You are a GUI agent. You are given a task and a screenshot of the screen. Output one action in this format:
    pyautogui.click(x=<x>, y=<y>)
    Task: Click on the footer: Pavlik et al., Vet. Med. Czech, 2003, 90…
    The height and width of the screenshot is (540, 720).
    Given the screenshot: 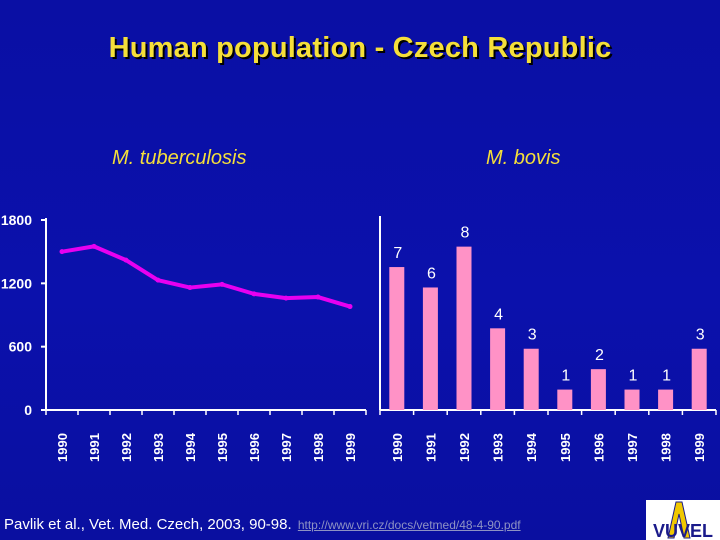 What is the action you would take?
    pyautogui.click(x=262, y=524)
    